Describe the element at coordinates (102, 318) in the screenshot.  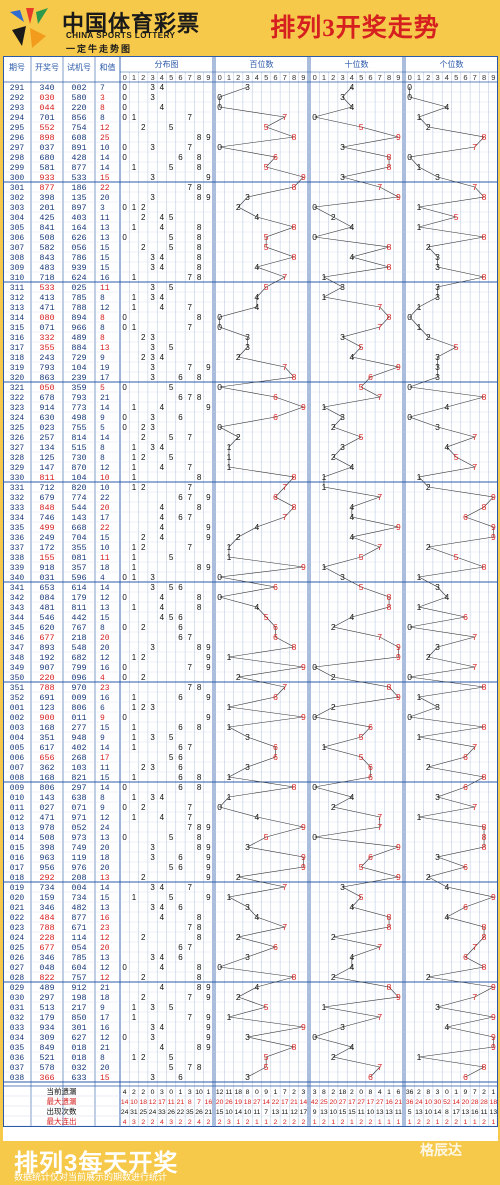
I see `sum-value: 8` at that location.